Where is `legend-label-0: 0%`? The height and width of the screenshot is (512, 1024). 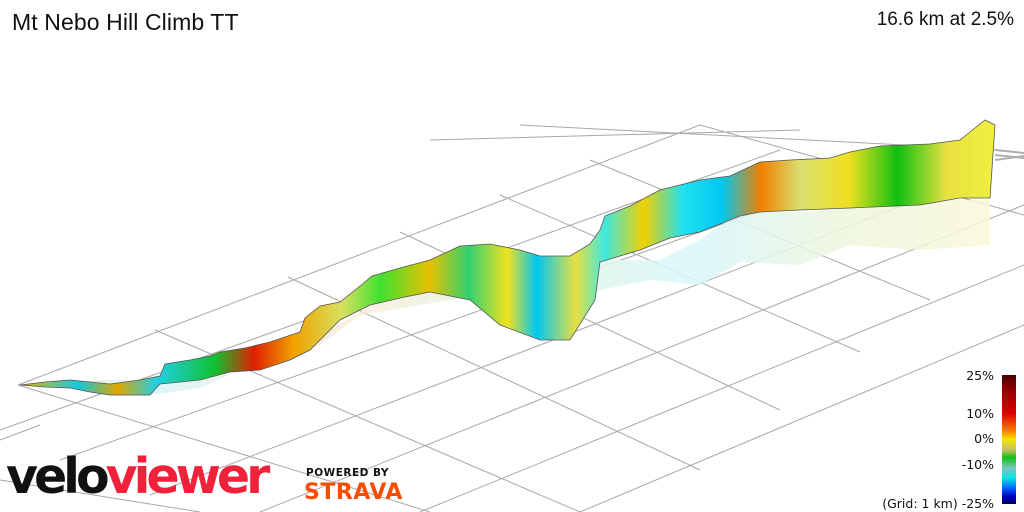
legend-label-0: 0% is located at coordinates (984, 438).